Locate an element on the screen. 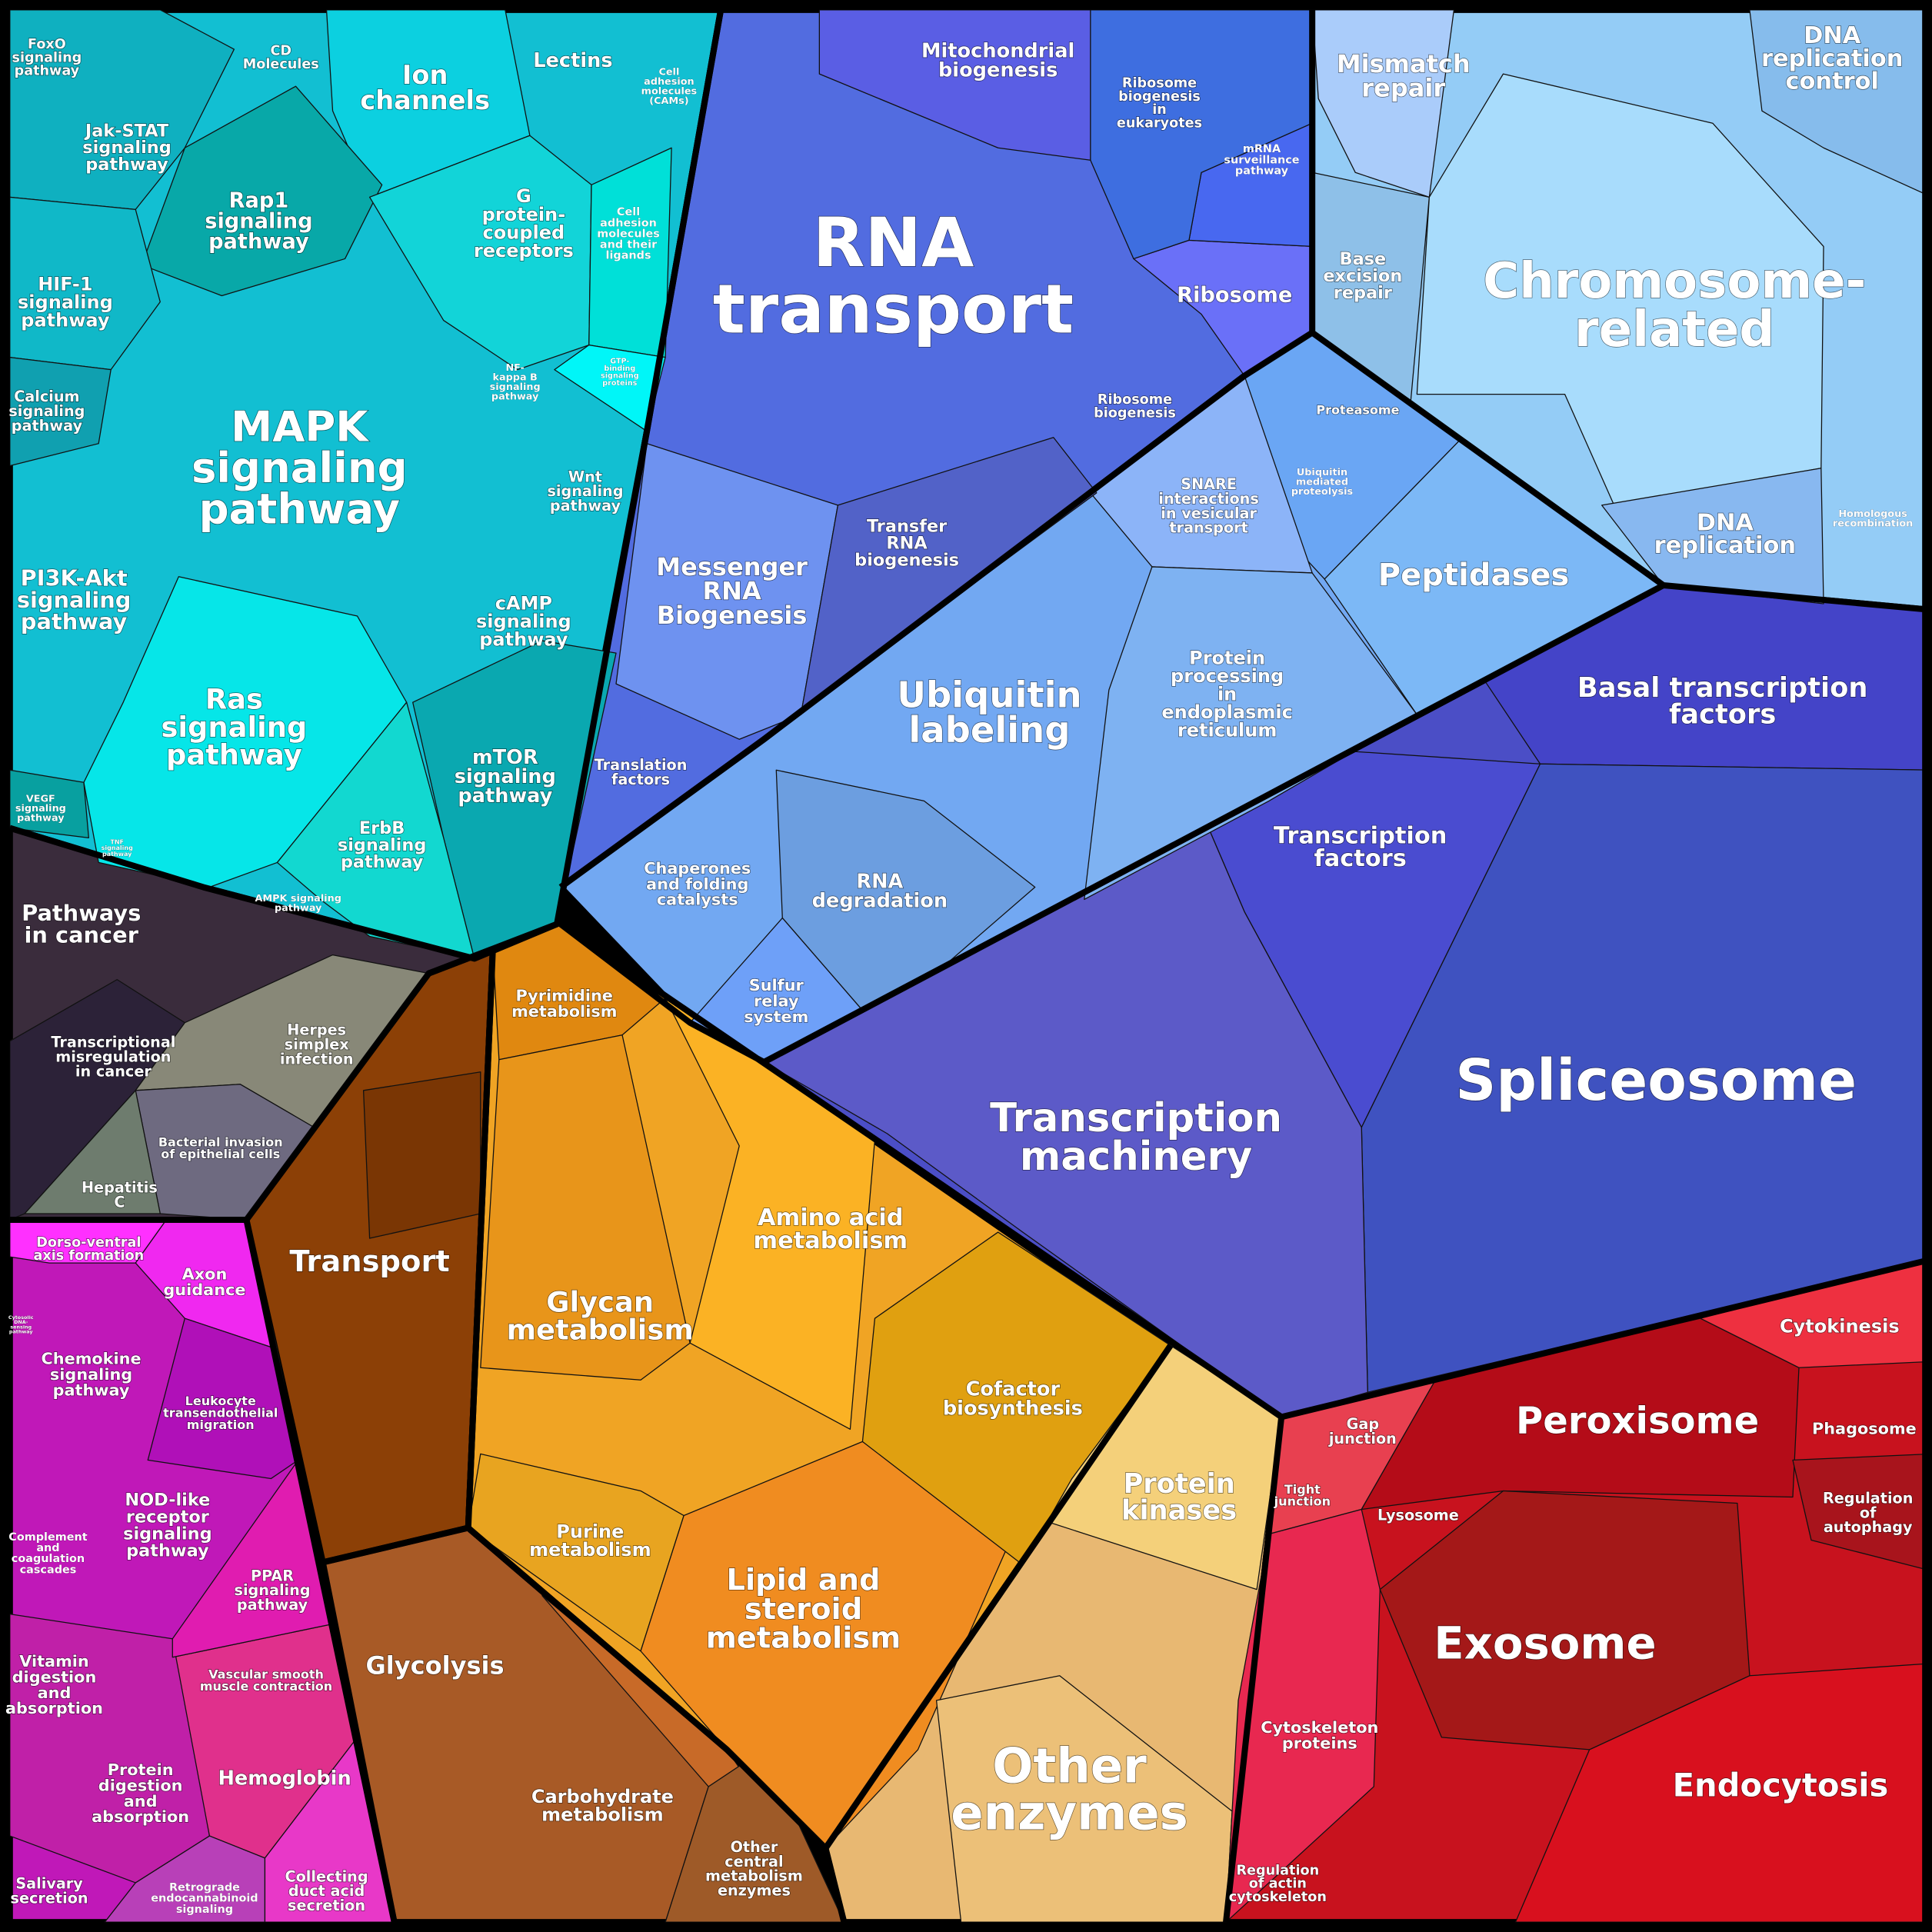 The image size is (1932, 1932). label-line: Chaperones is located at coordinates (697, 868).